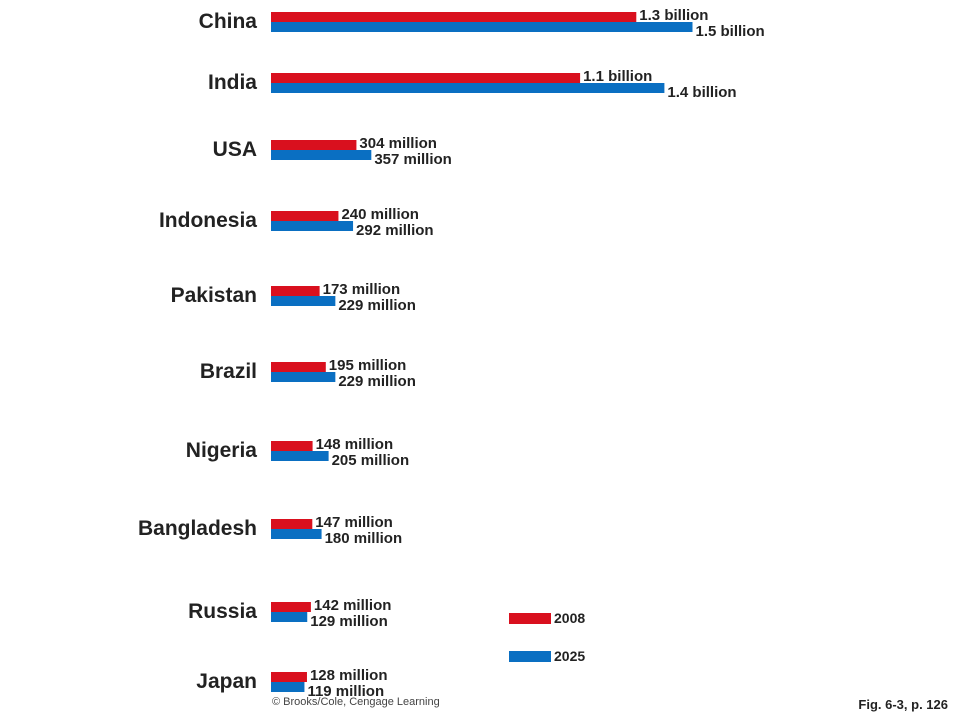  Describe the element at coordinates (903, 704) in the screenshot. I see `figure-caption: Fig. 6-3, p. 126` at that location.